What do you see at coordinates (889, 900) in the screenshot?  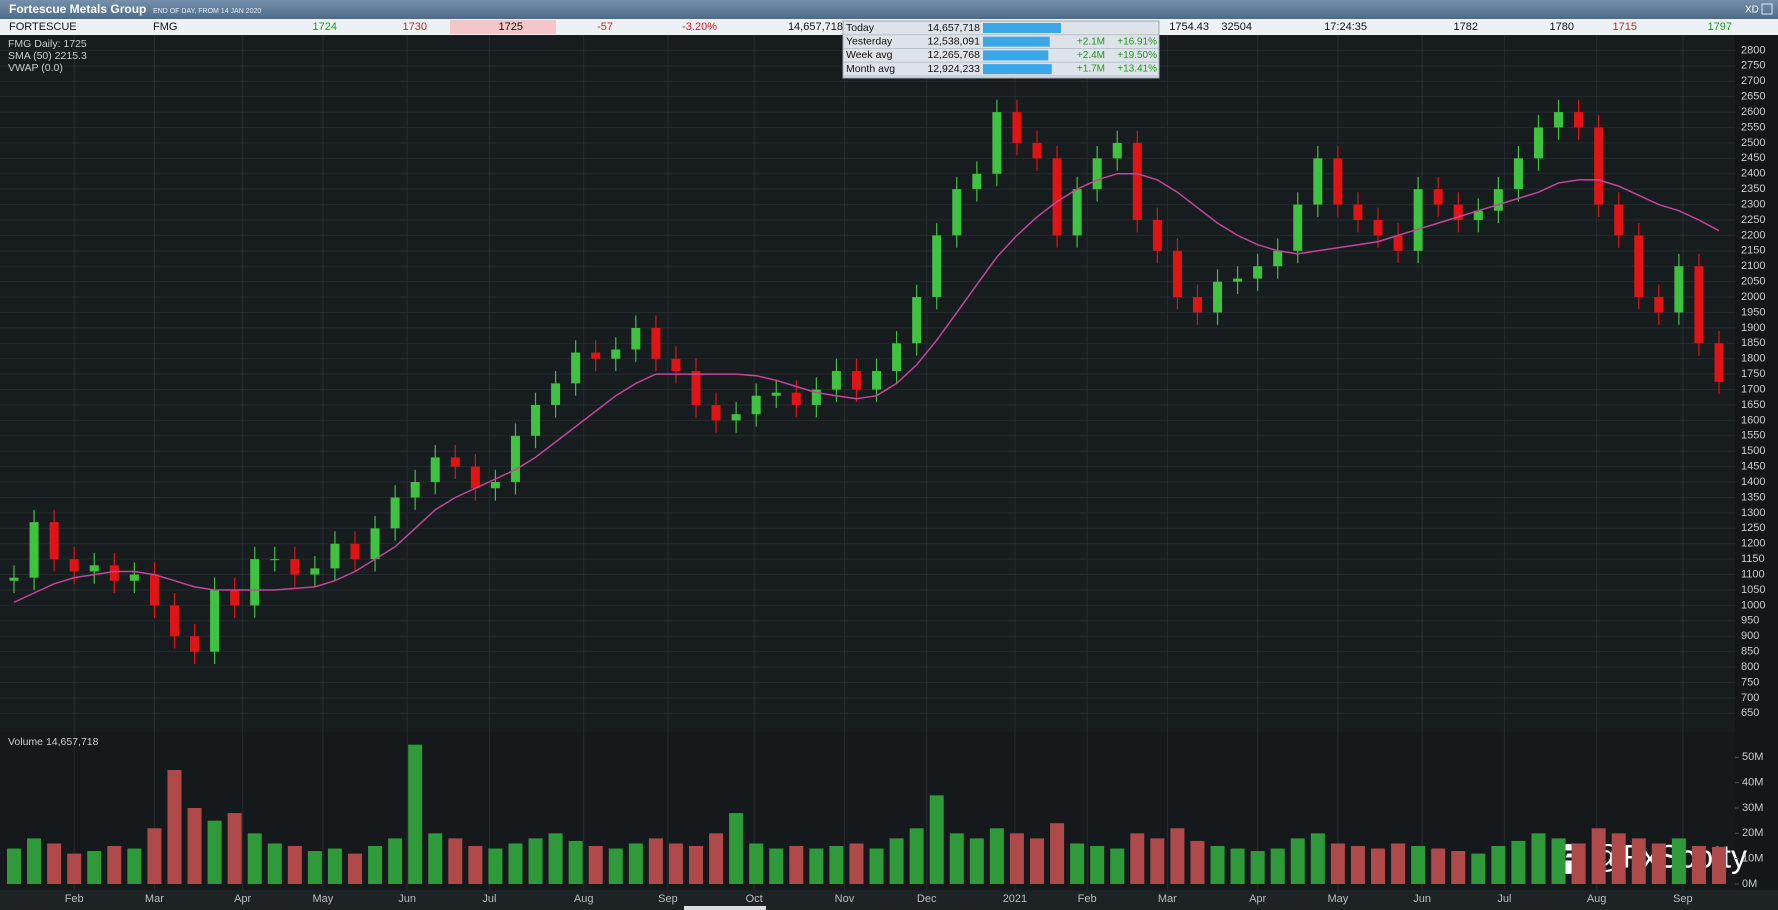 I see `date-strip` at bounding box center [889, 900].